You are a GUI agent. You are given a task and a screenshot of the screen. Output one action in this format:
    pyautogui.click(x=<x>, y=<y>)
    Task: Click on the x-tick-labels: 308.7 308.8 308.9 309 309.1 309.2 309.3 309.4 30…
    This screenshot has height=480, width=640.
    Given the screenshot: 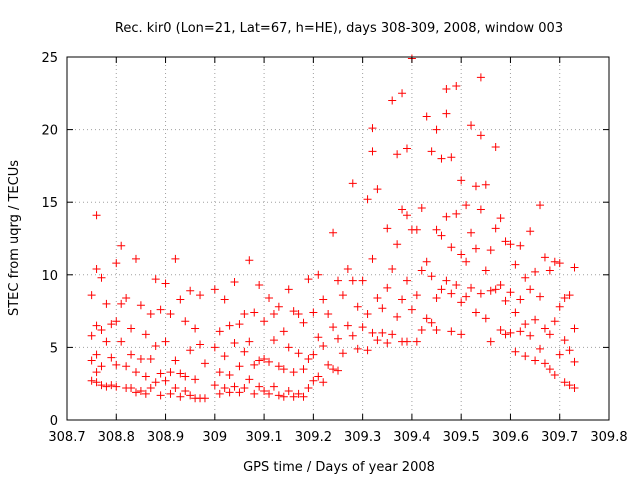 What is the action you would take?
    pyautogui.click(x=337, y=437)
    